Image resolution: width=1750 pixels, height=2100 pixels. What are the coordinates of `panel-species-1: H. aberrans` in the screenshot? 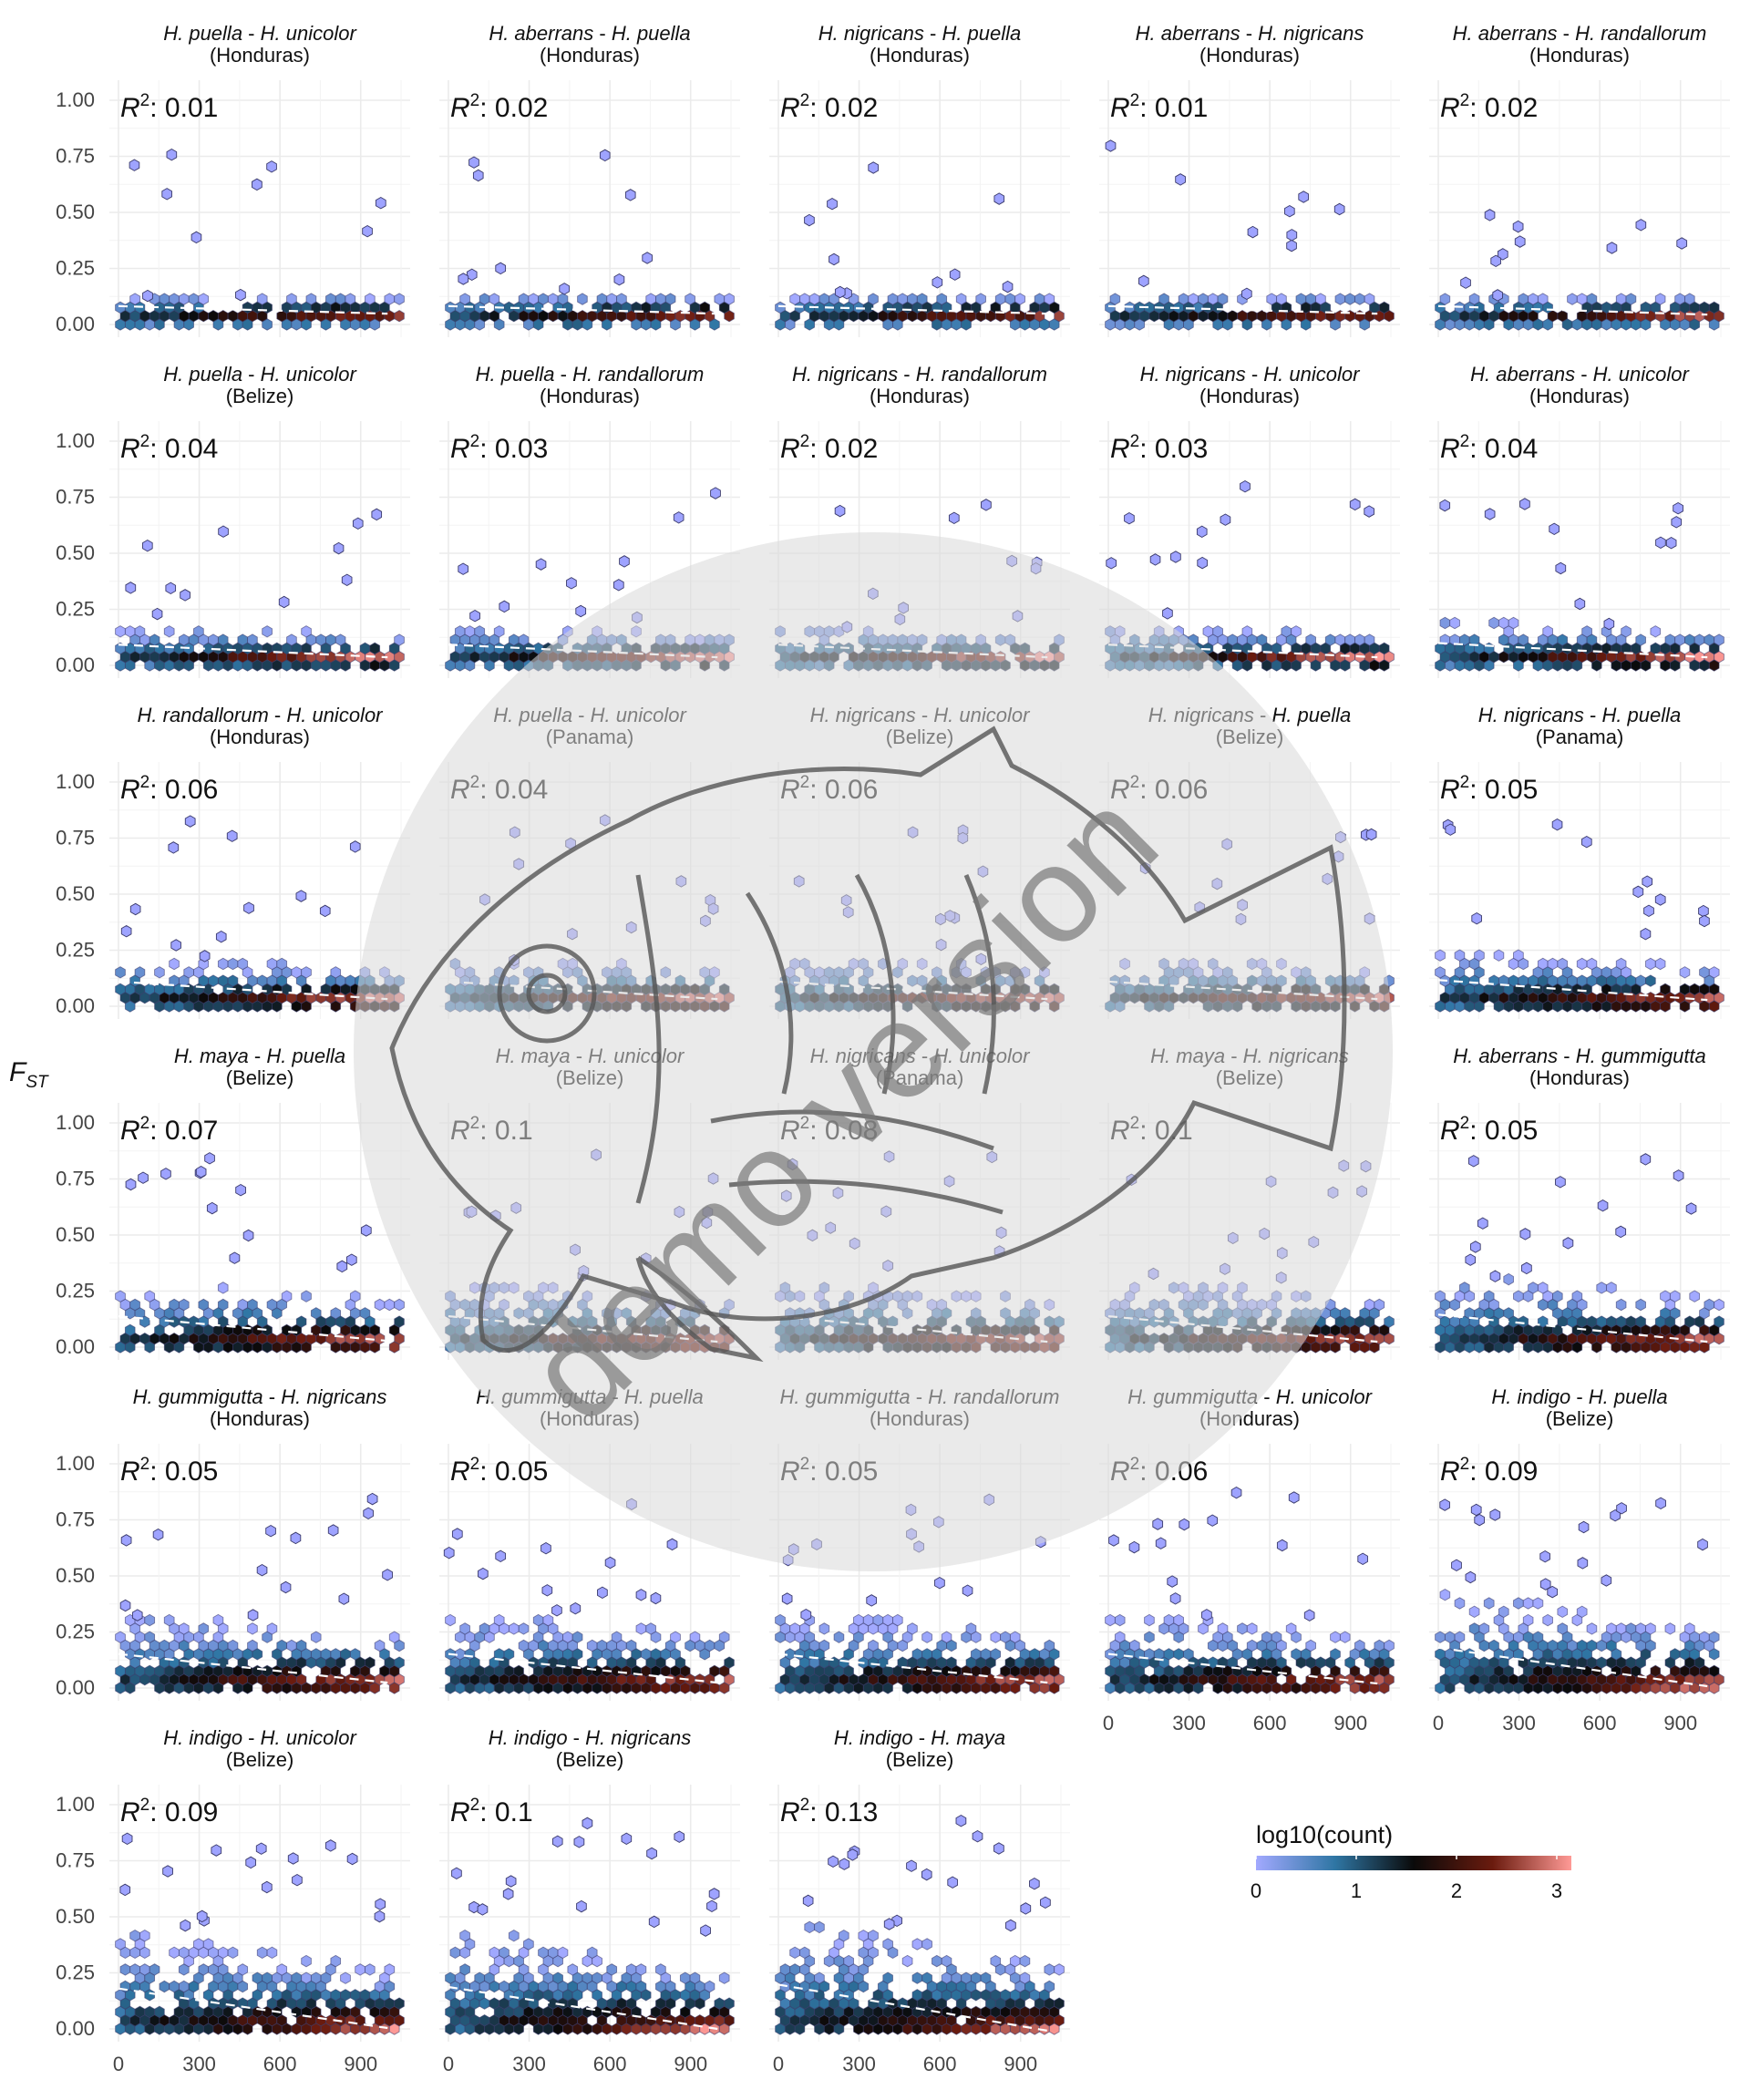 It's located at (1506, 1056).